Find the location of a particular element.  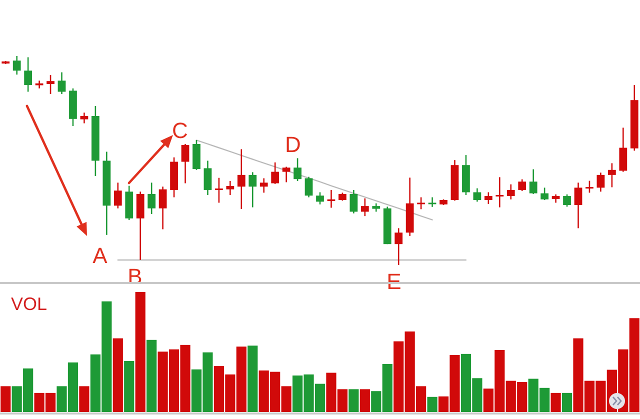

chart-title: VOL is located at coordinates (29, 304).